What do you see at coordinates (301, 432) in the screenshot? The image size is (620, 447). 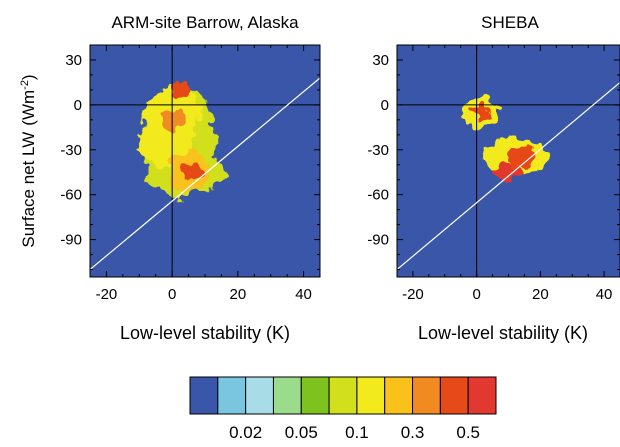 I see `colorbar-label: 0.05` at bounding box center [301, 432].